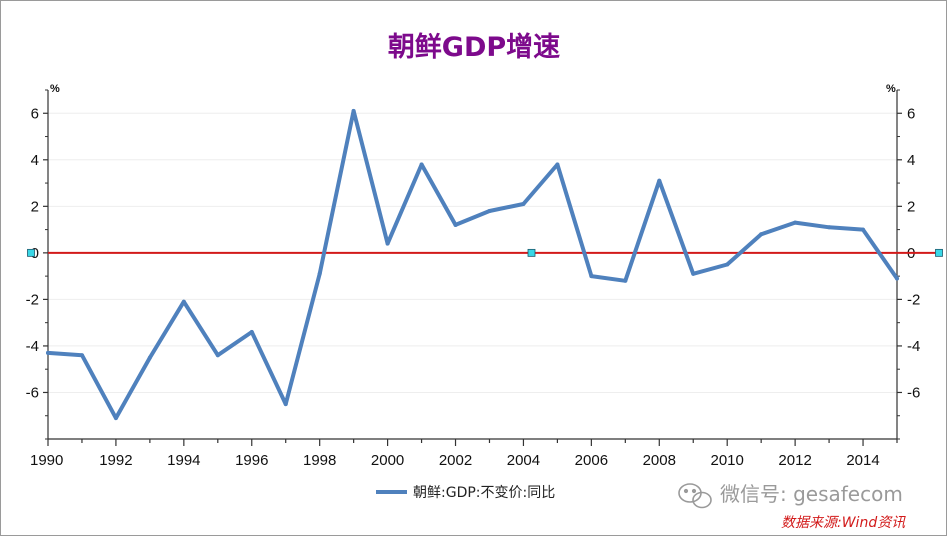 The image size is (947, 537). Describe the element at coordinates (695, 496) in the screenshot. I see `wechat-icon` at that location.